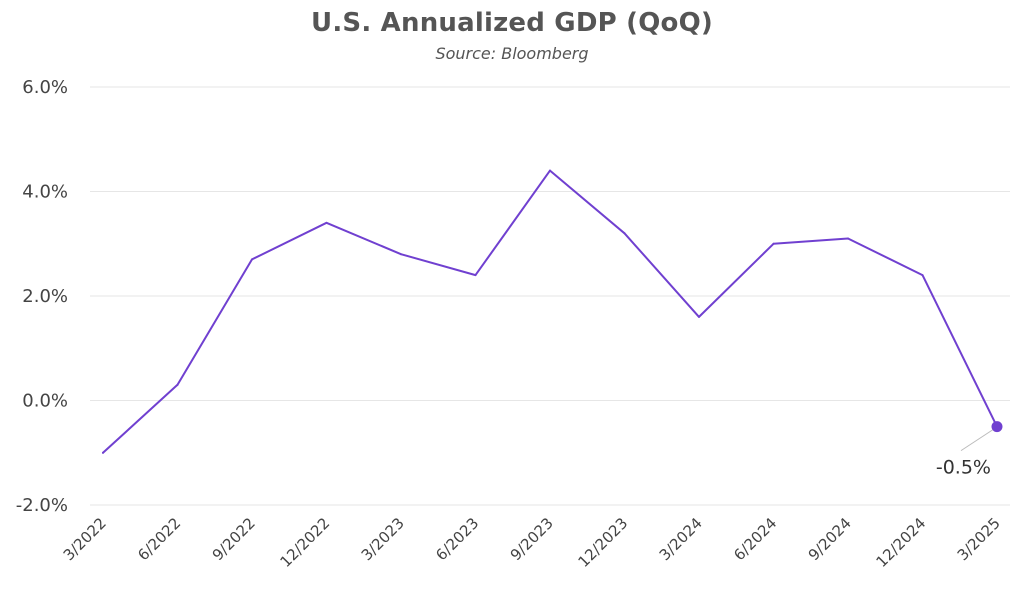  I want to click on x-tick-label: 3/2024, so click(681, 539).